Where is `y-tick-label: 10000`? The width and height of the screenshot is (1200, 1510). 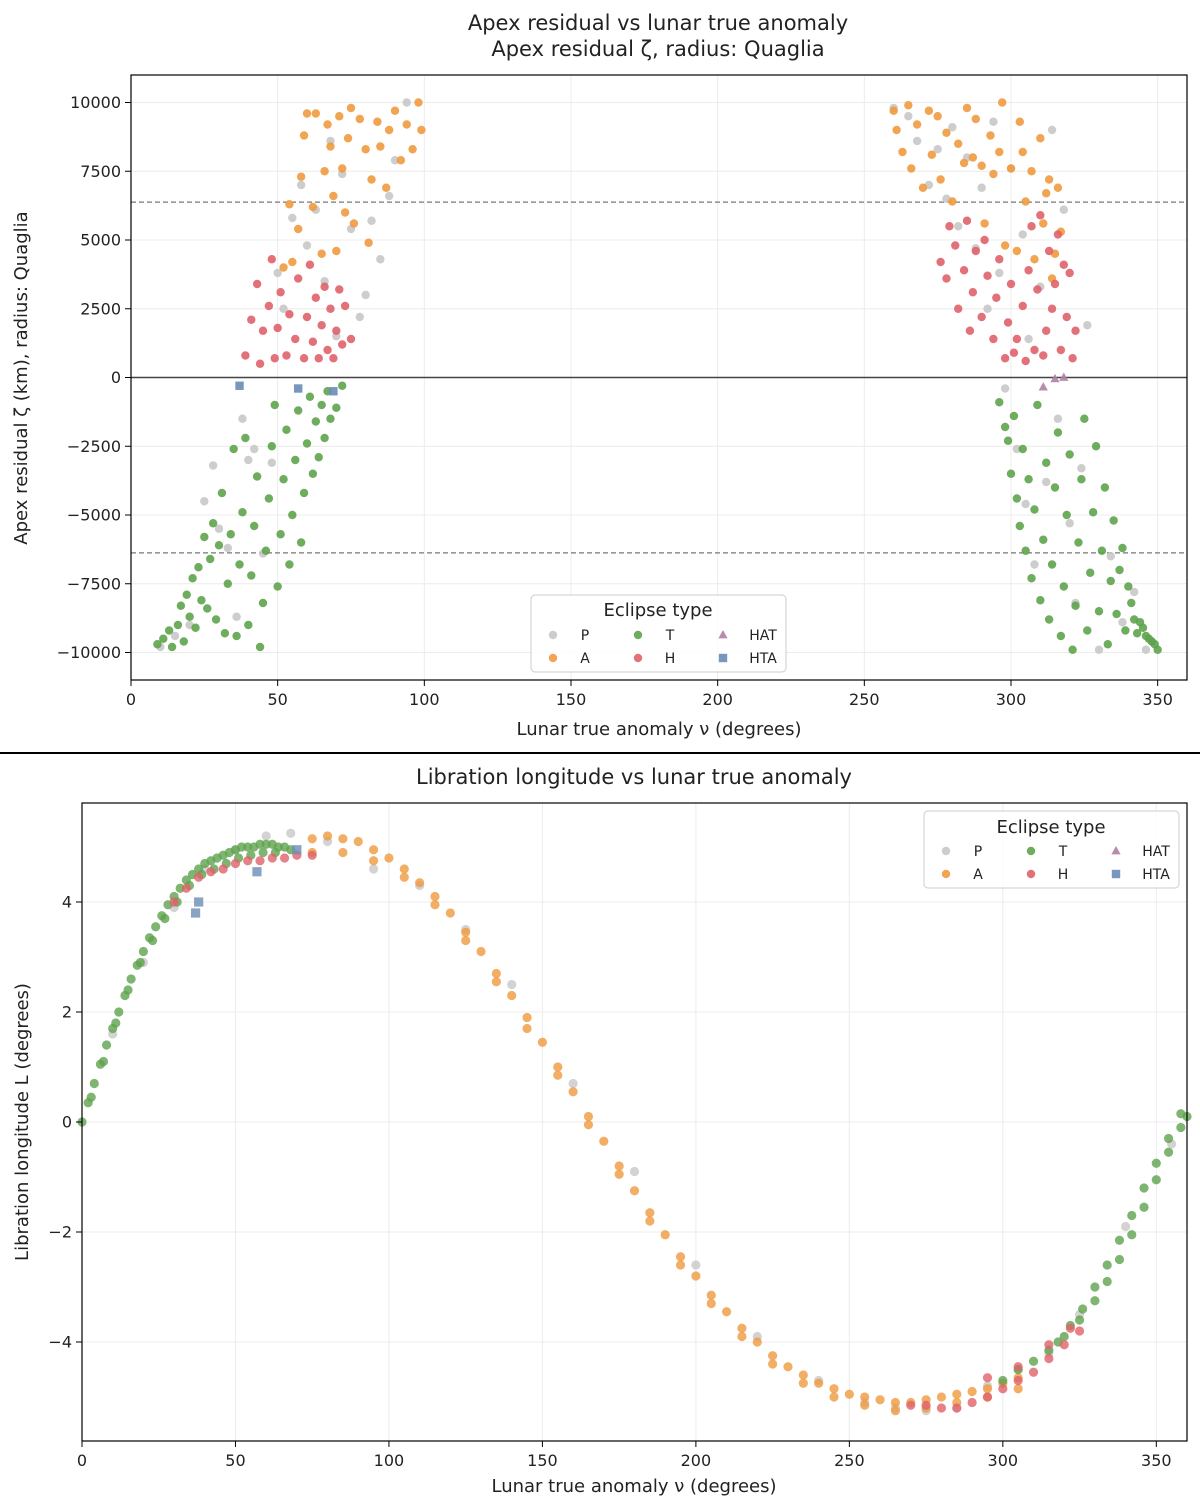 y-tick-label: 10000 is located at coordinates (95, 102).